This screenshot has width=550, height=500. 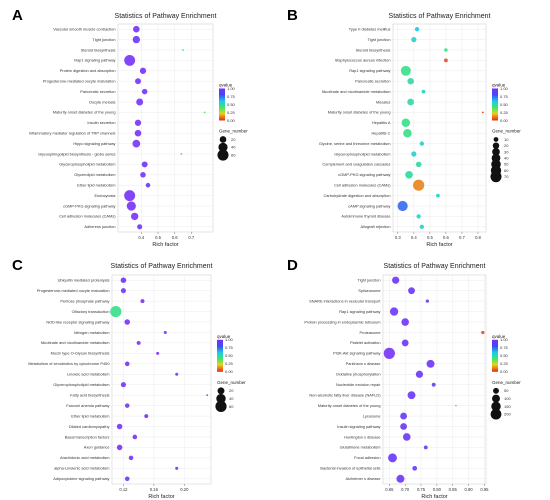 I want to click on x-tick-label: 0.80, so click(x=437, y=489).